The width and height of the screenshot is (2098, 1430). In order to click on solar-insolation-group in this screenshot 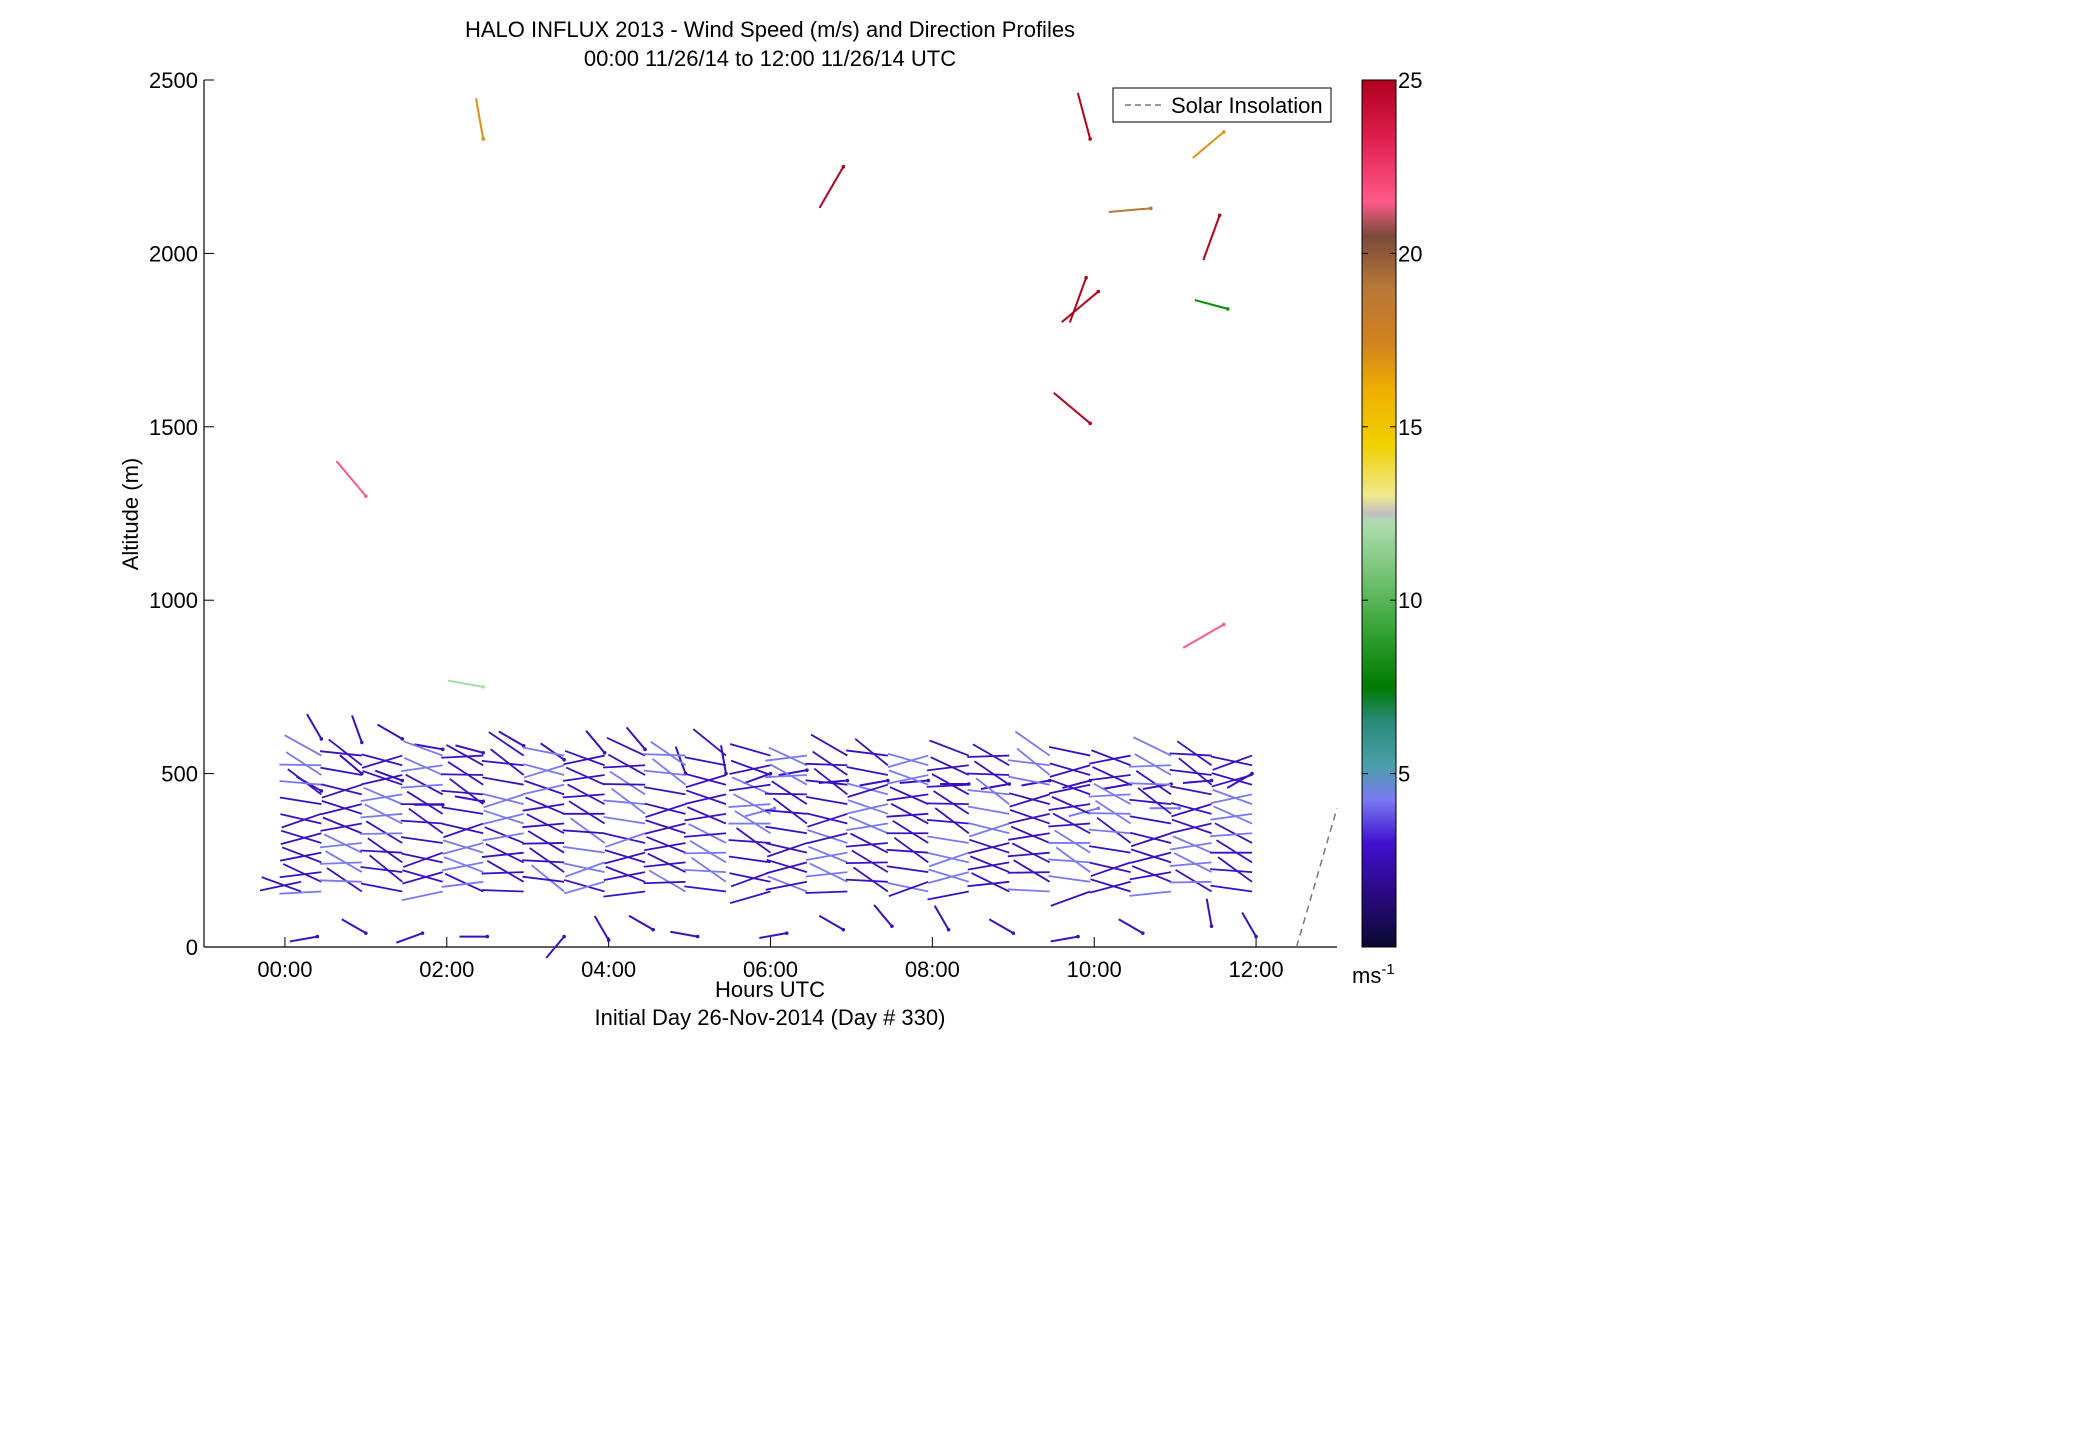, I will do `click(1316, 878)`.